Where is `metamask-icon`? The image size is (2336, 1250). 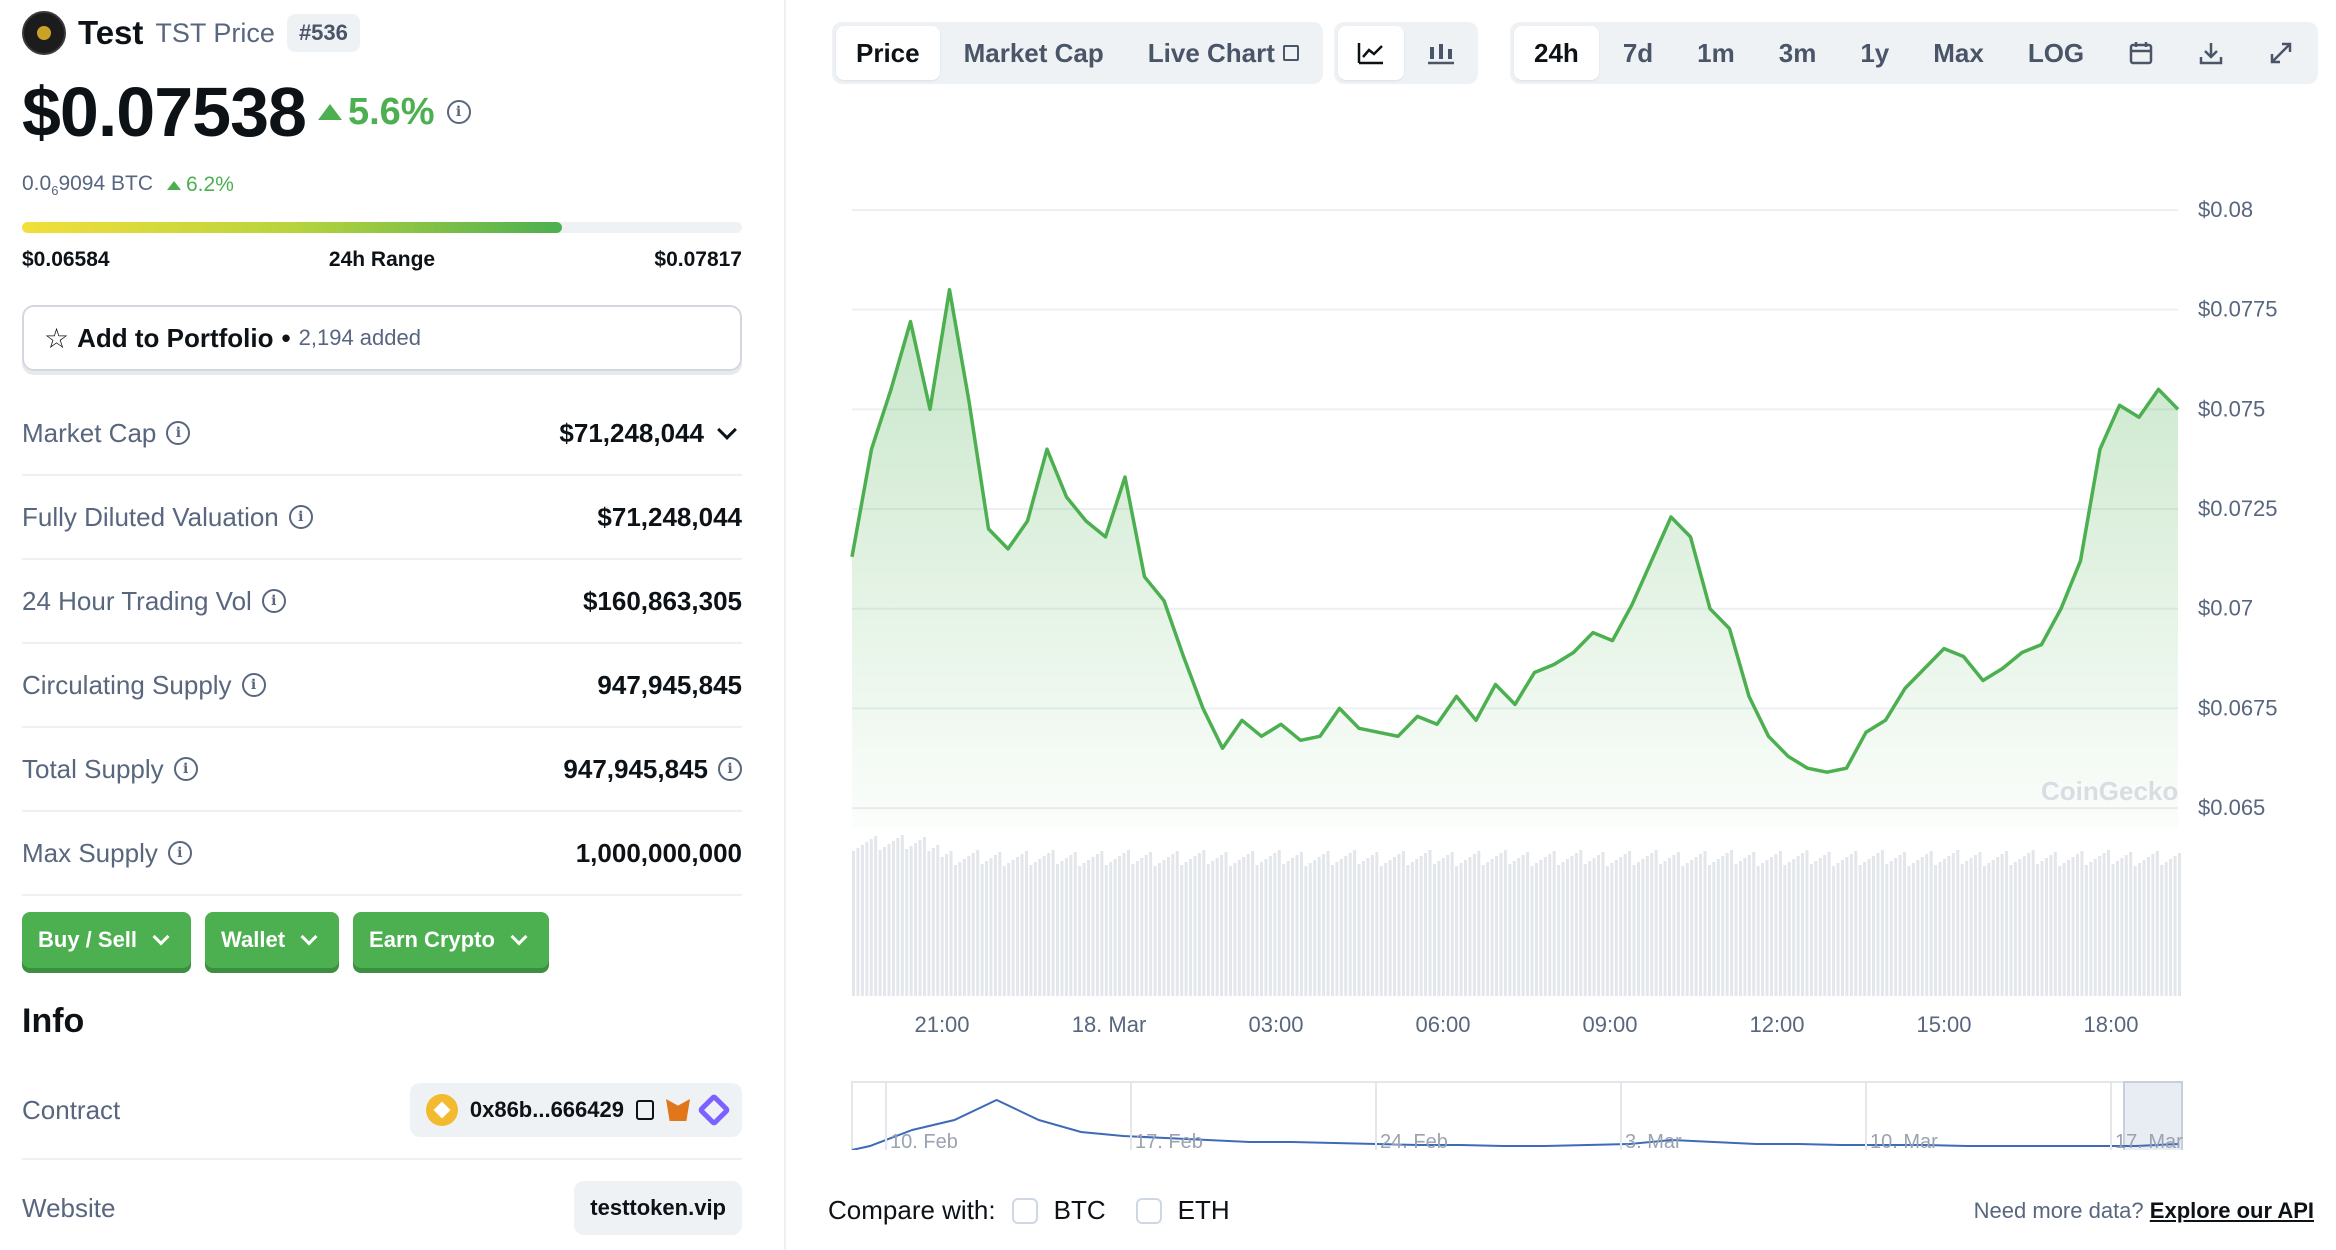
metamask-icon is located at coordinates (678, 1110).